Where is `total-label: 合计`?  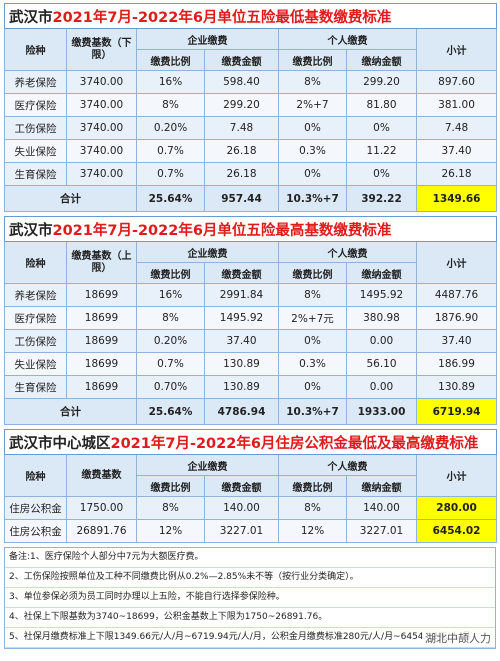
total-label: 合计 is located at coordinates (70, 411).